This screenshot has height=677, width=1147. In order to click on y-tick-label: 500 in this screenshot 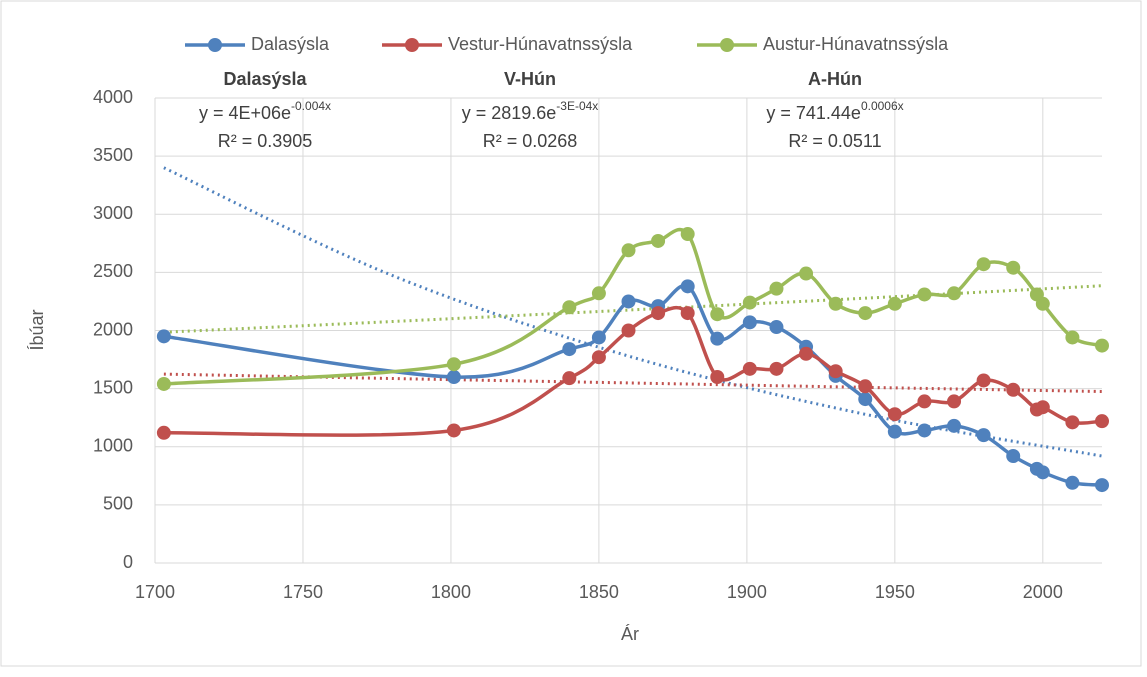, I will do `click(118, 504)`.